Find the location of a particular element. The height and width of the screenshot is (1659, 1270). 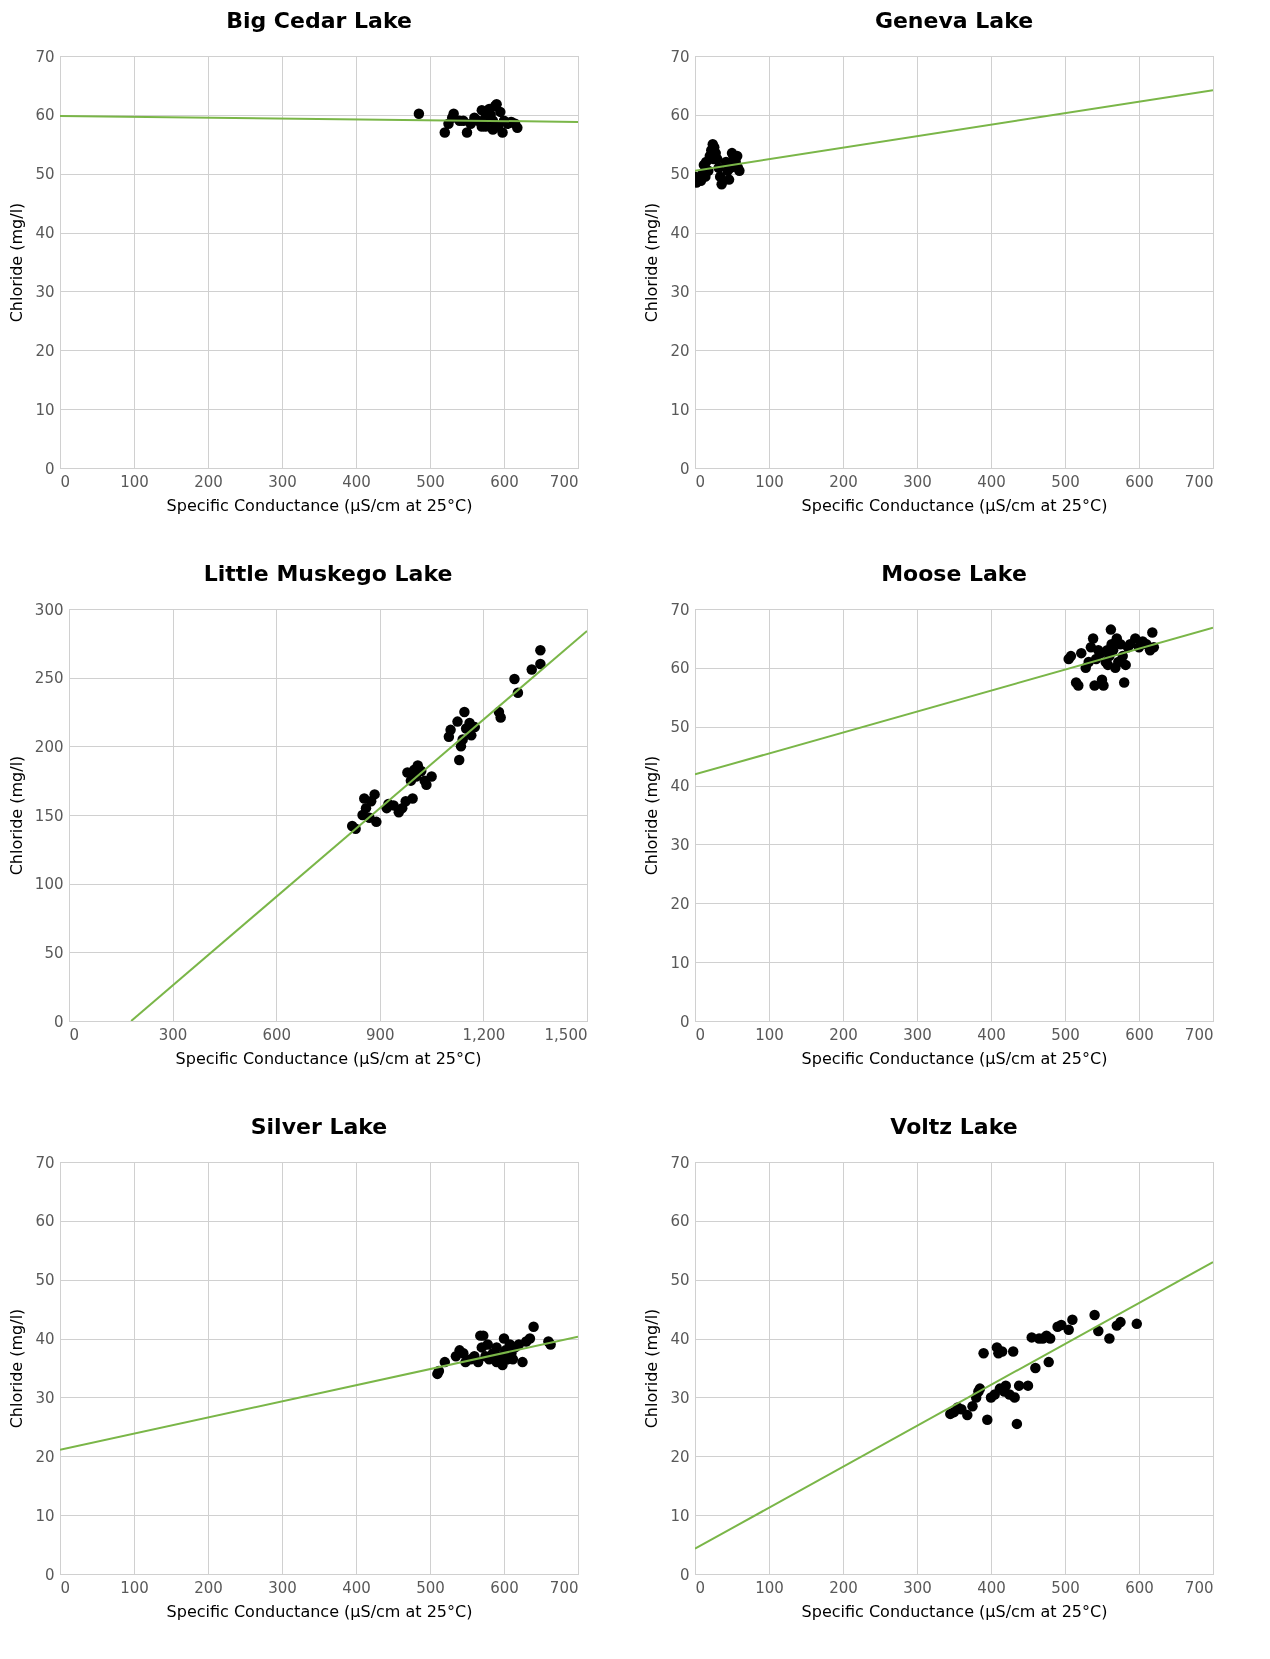

chart-title: Moose Lake is located at coordinates (954, 573).